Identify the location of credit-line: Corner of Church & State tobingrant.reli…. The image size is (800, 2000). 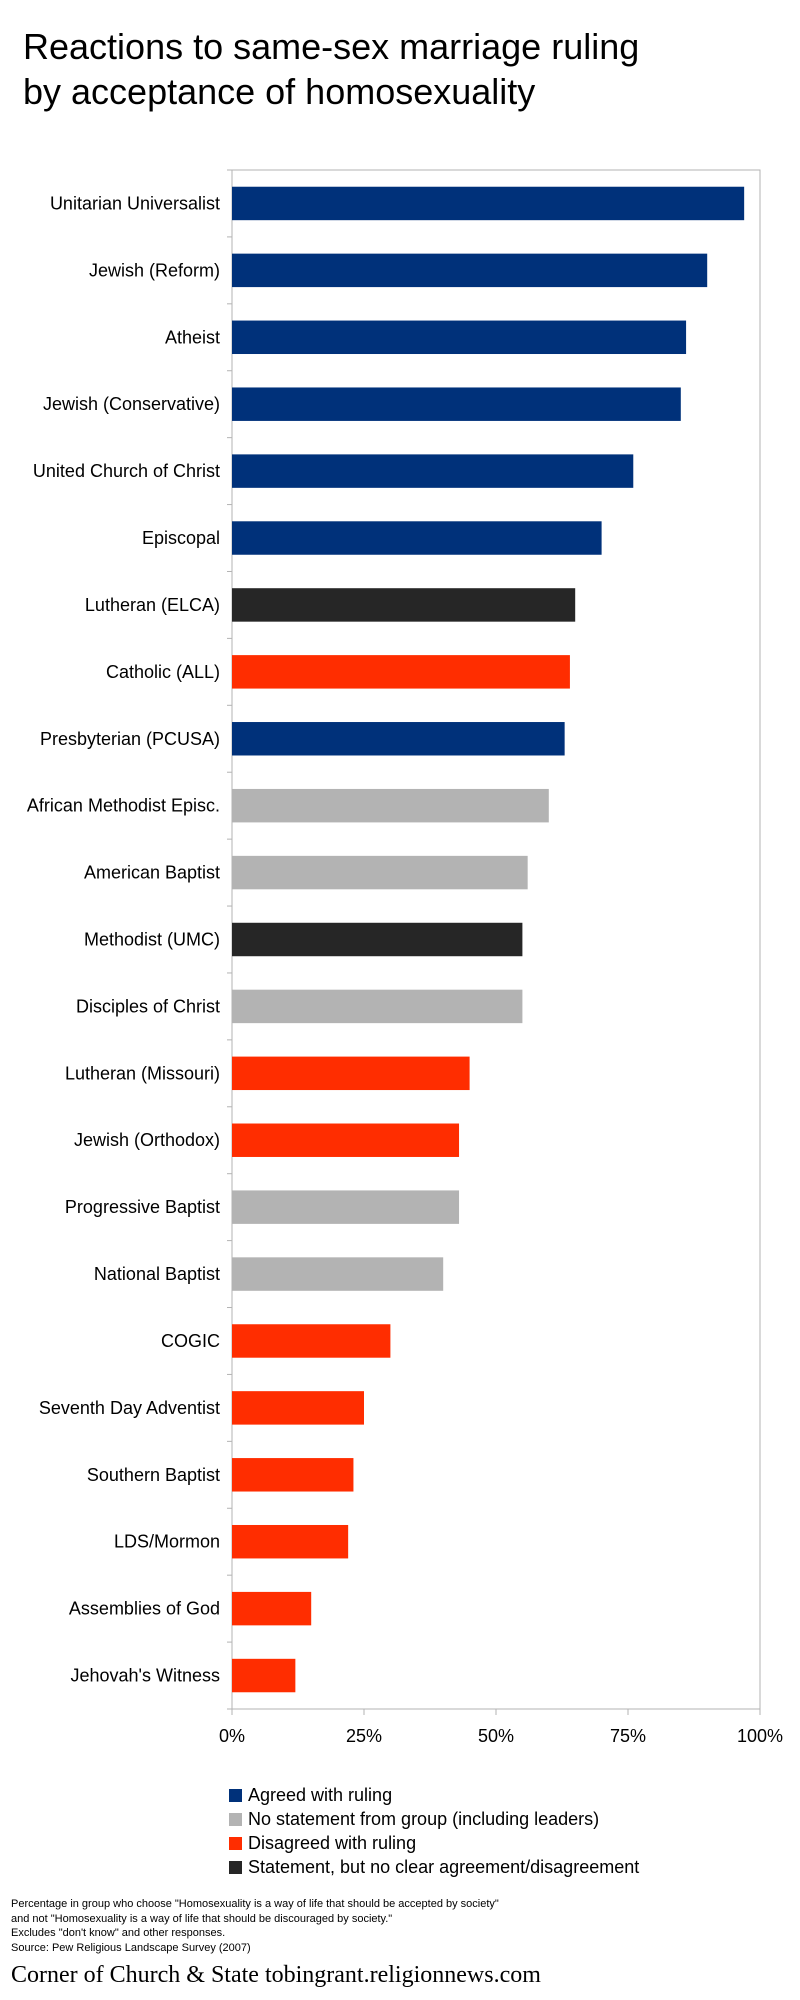
(276, 1975).